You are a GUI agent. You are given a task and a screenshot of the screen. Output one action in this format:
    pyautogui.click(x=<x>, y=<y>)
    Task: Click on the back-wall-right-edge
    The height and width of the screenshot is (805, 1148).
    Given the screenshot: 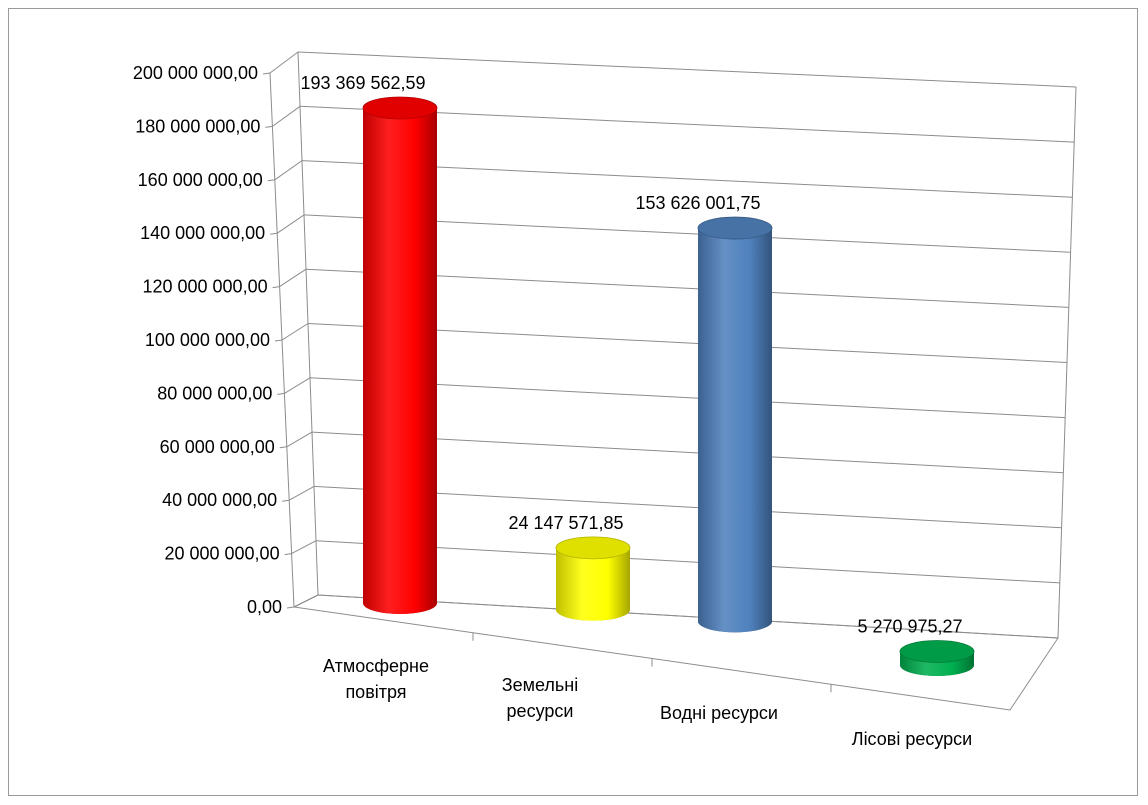 What is the action you would take?
    pyautogui.click(x=1067, y=362)
    